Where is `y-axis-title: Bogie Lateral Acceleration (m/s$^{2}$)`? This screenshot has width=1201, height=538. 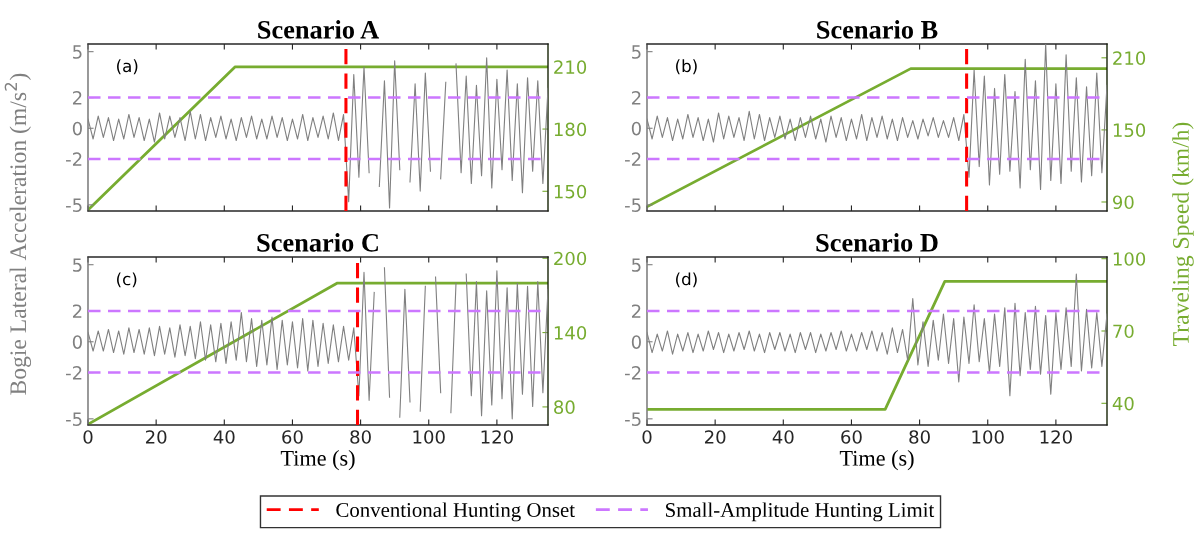
y-axis-title: Bogie Lateral Acceleration (m/s$^{2}$) is located at coordinates (18, 234).